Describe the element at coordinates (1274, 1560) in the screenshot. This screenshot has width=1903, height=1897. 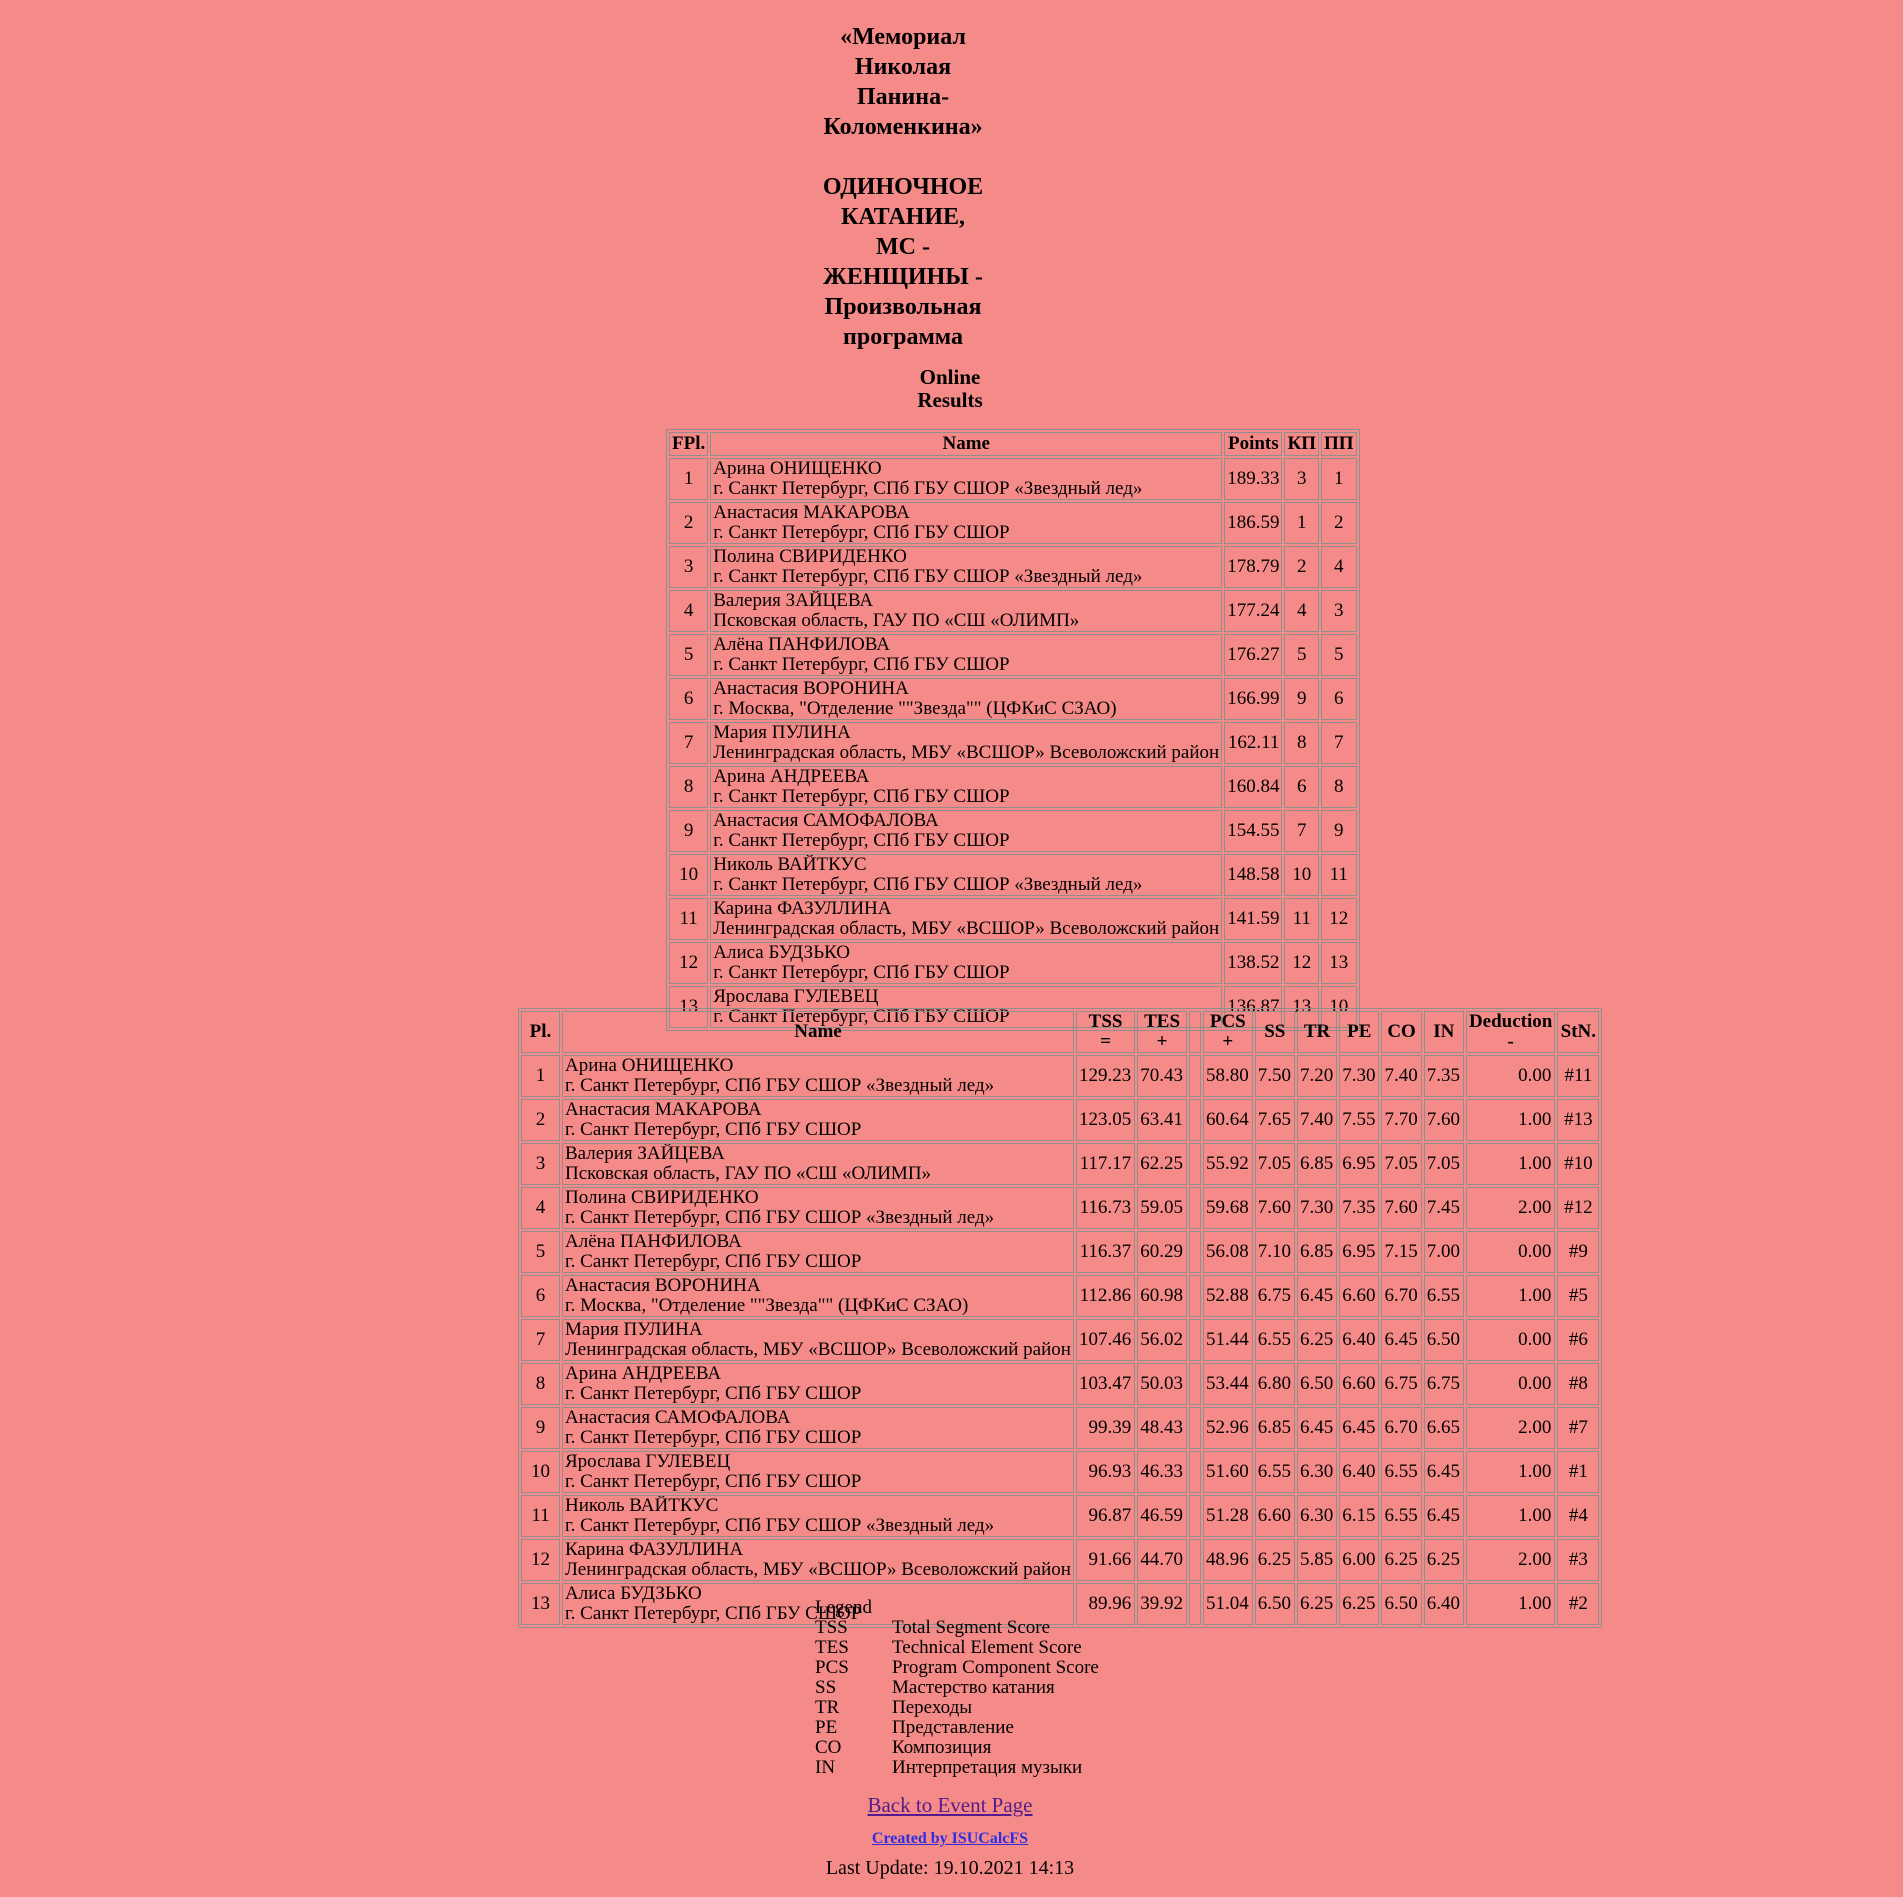
I see `ss-cell: 6.25` at that location.